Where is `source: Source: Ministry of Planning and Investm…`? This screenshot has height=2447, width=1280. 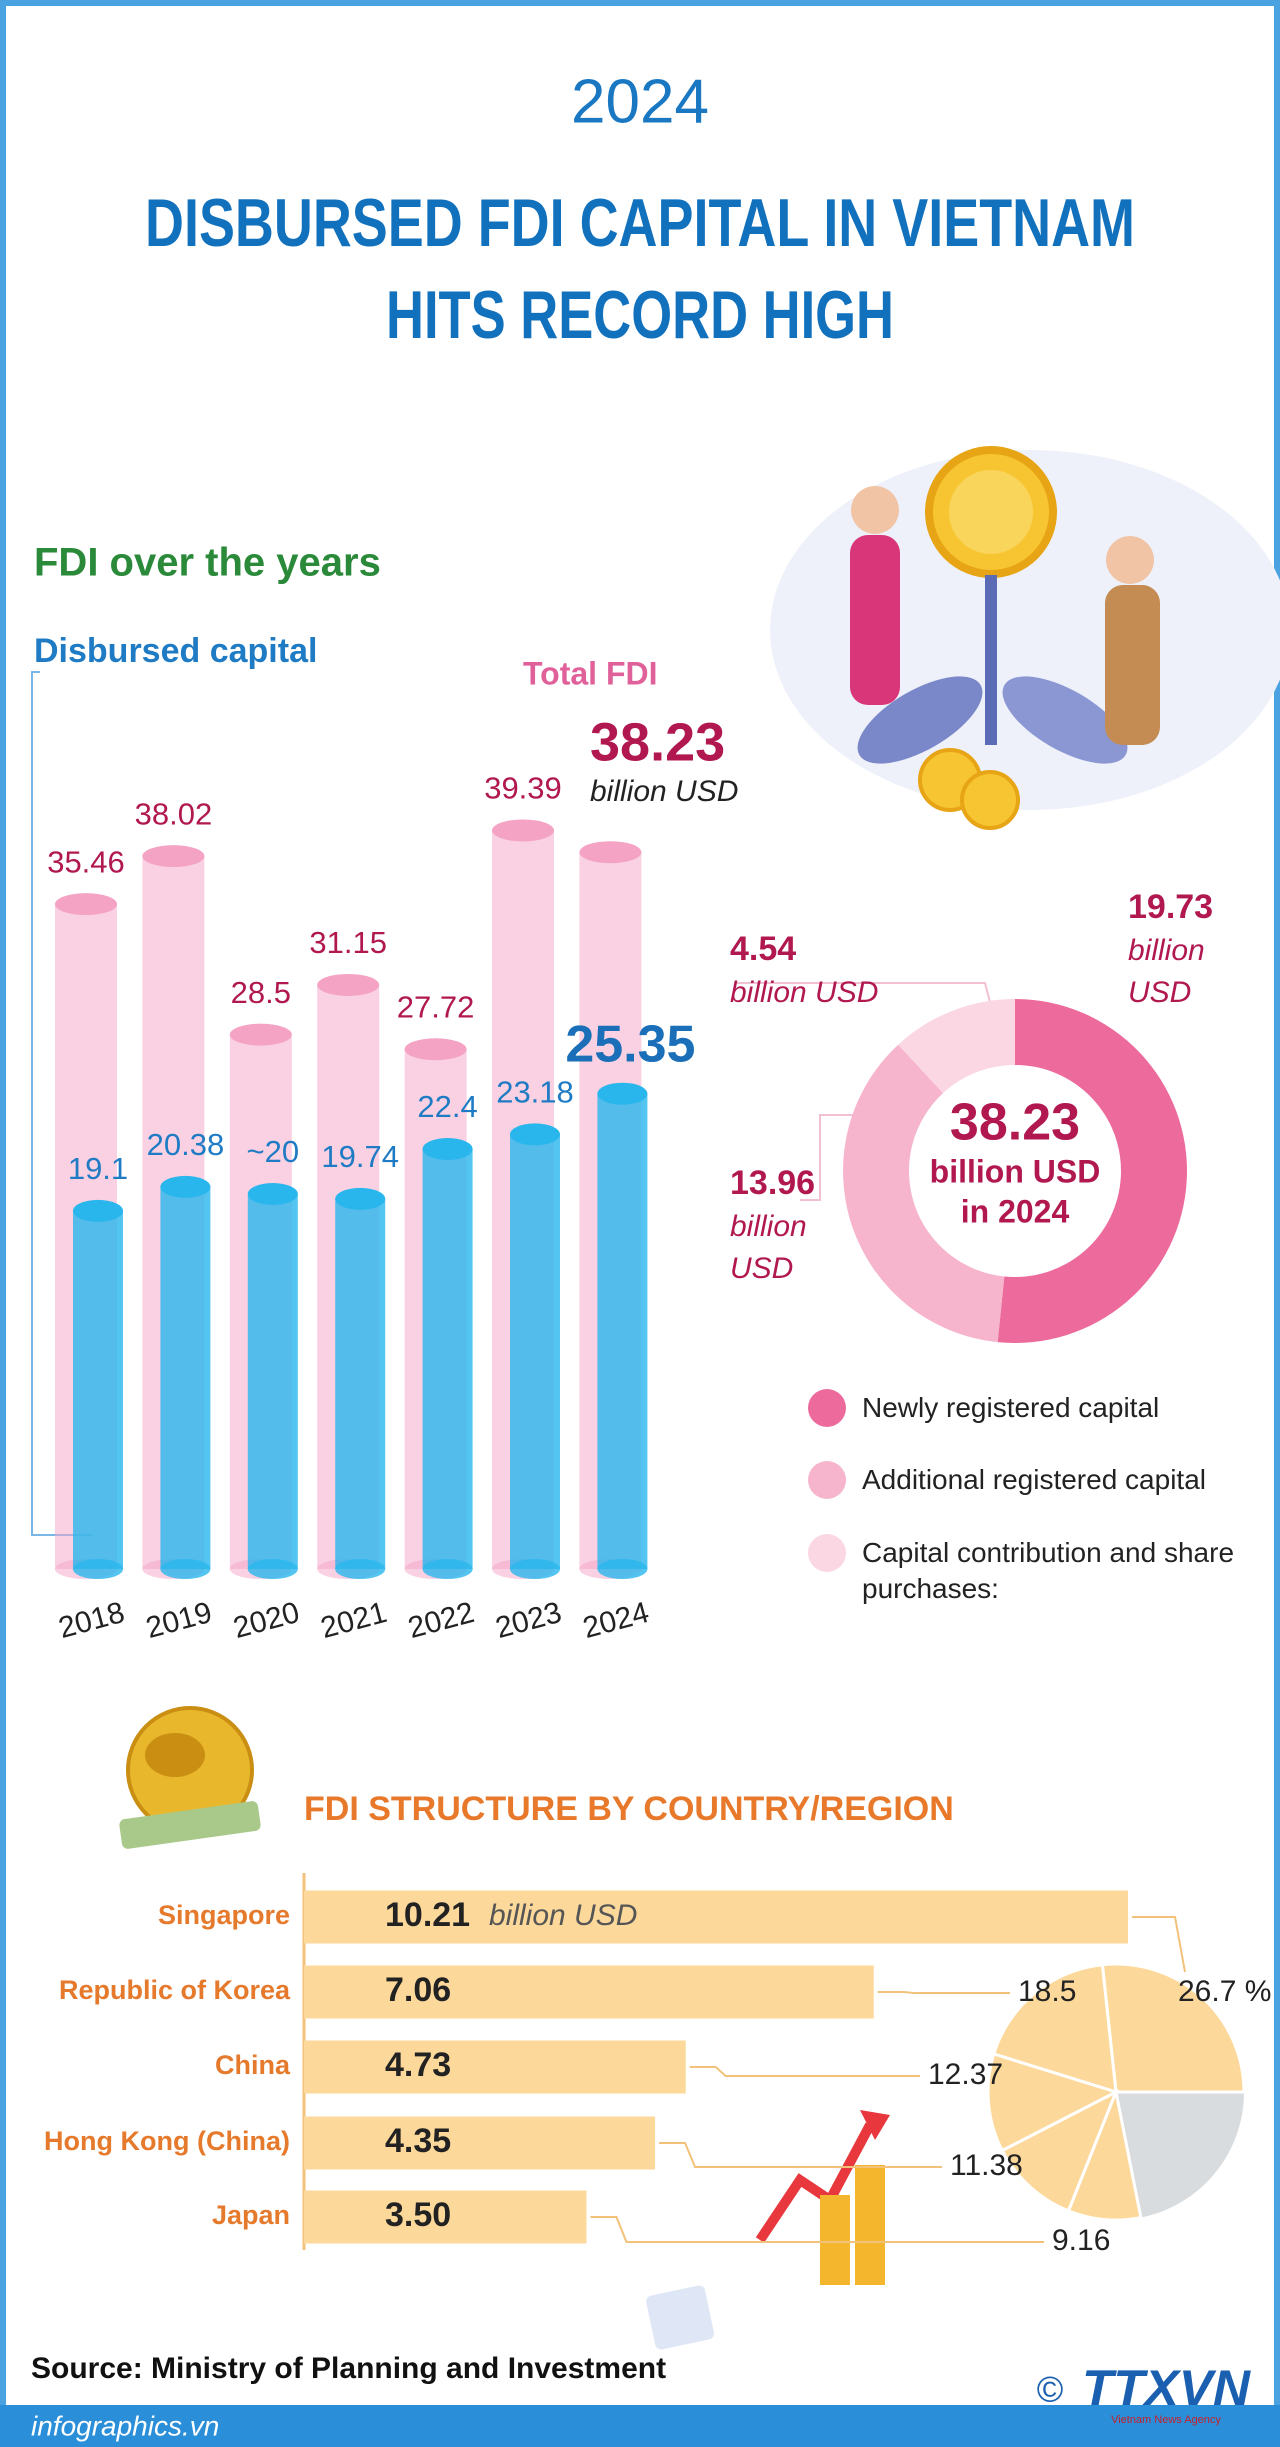 source: Source: Ministry of Planning and Investm… is located at coordinates (348, 2368).